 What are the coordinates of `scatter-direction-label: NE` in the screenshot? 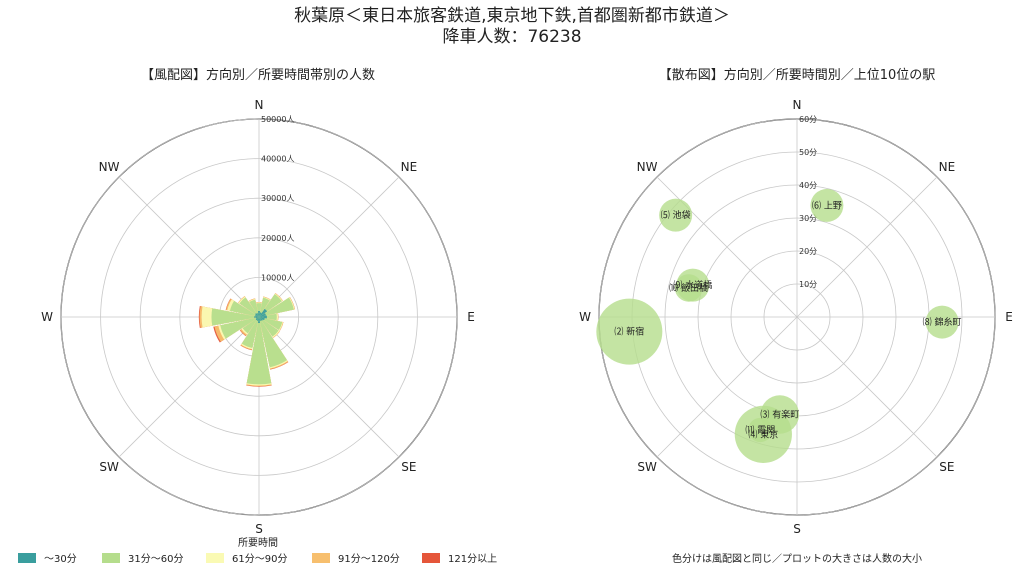 It's located at (947, 167).